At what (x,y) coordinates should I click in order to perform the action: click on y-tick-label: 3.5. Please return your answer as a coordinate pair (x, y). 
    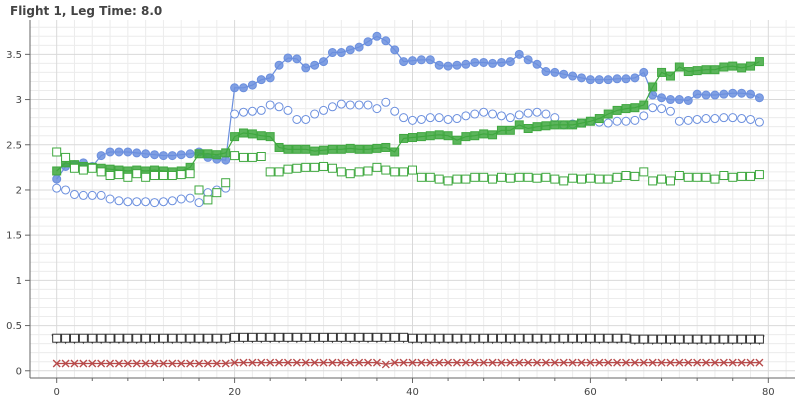
    Looking at the image, I should click on (14, 55).